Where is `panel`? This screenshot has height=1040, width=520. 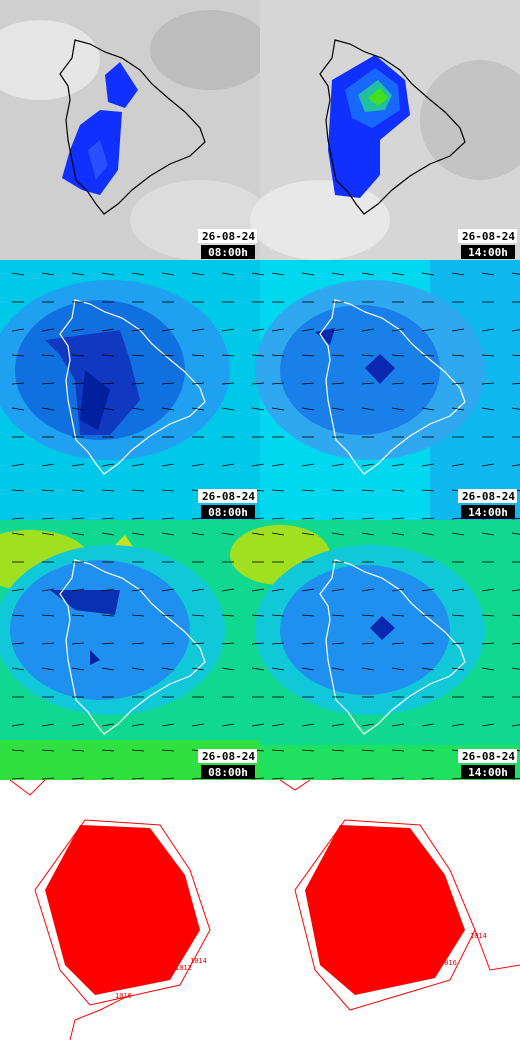
panel is located at coordinates (130, 390).